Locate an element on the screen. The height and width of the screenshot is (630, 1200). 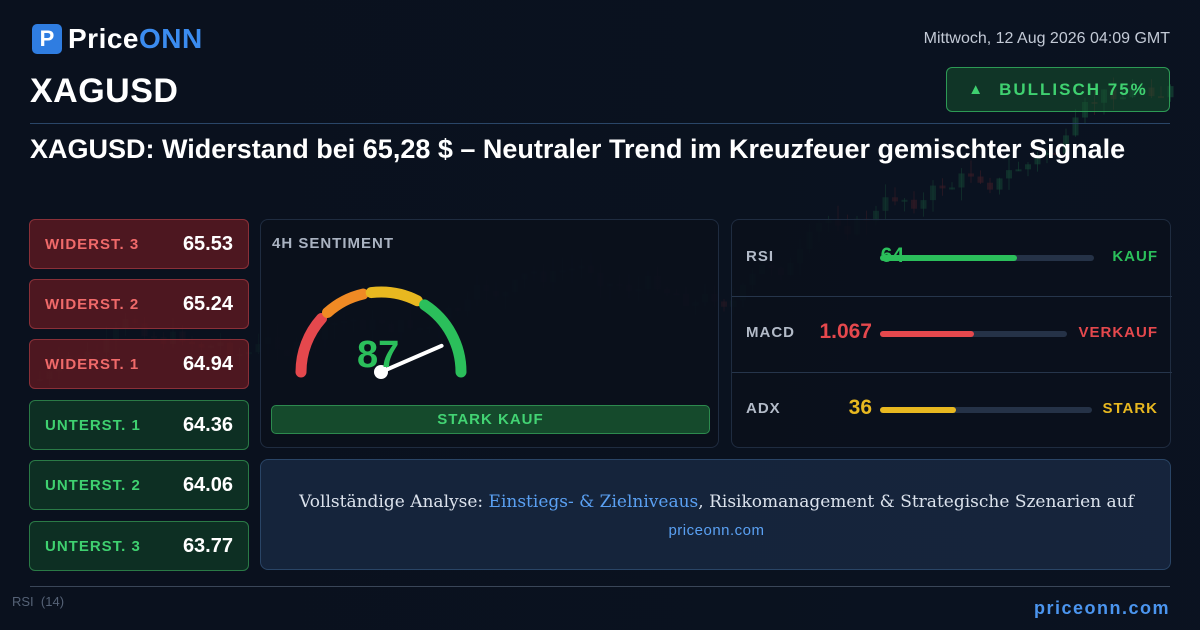
priceonn-logo: P PriceONN is located at coordinates (117, 39).